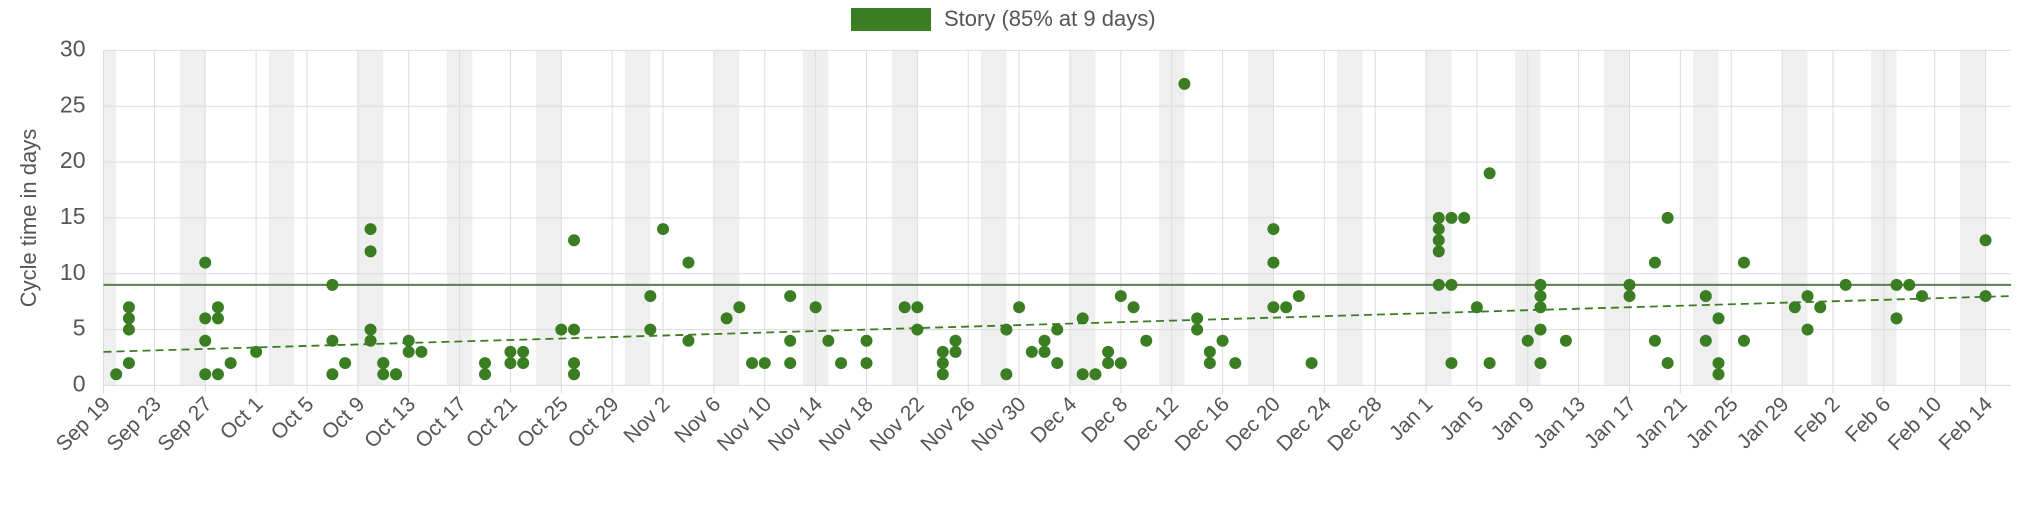 The width and height of the screenshot is (2028, 512). I want to click on y-tick-label: 0, so click(79, 383).